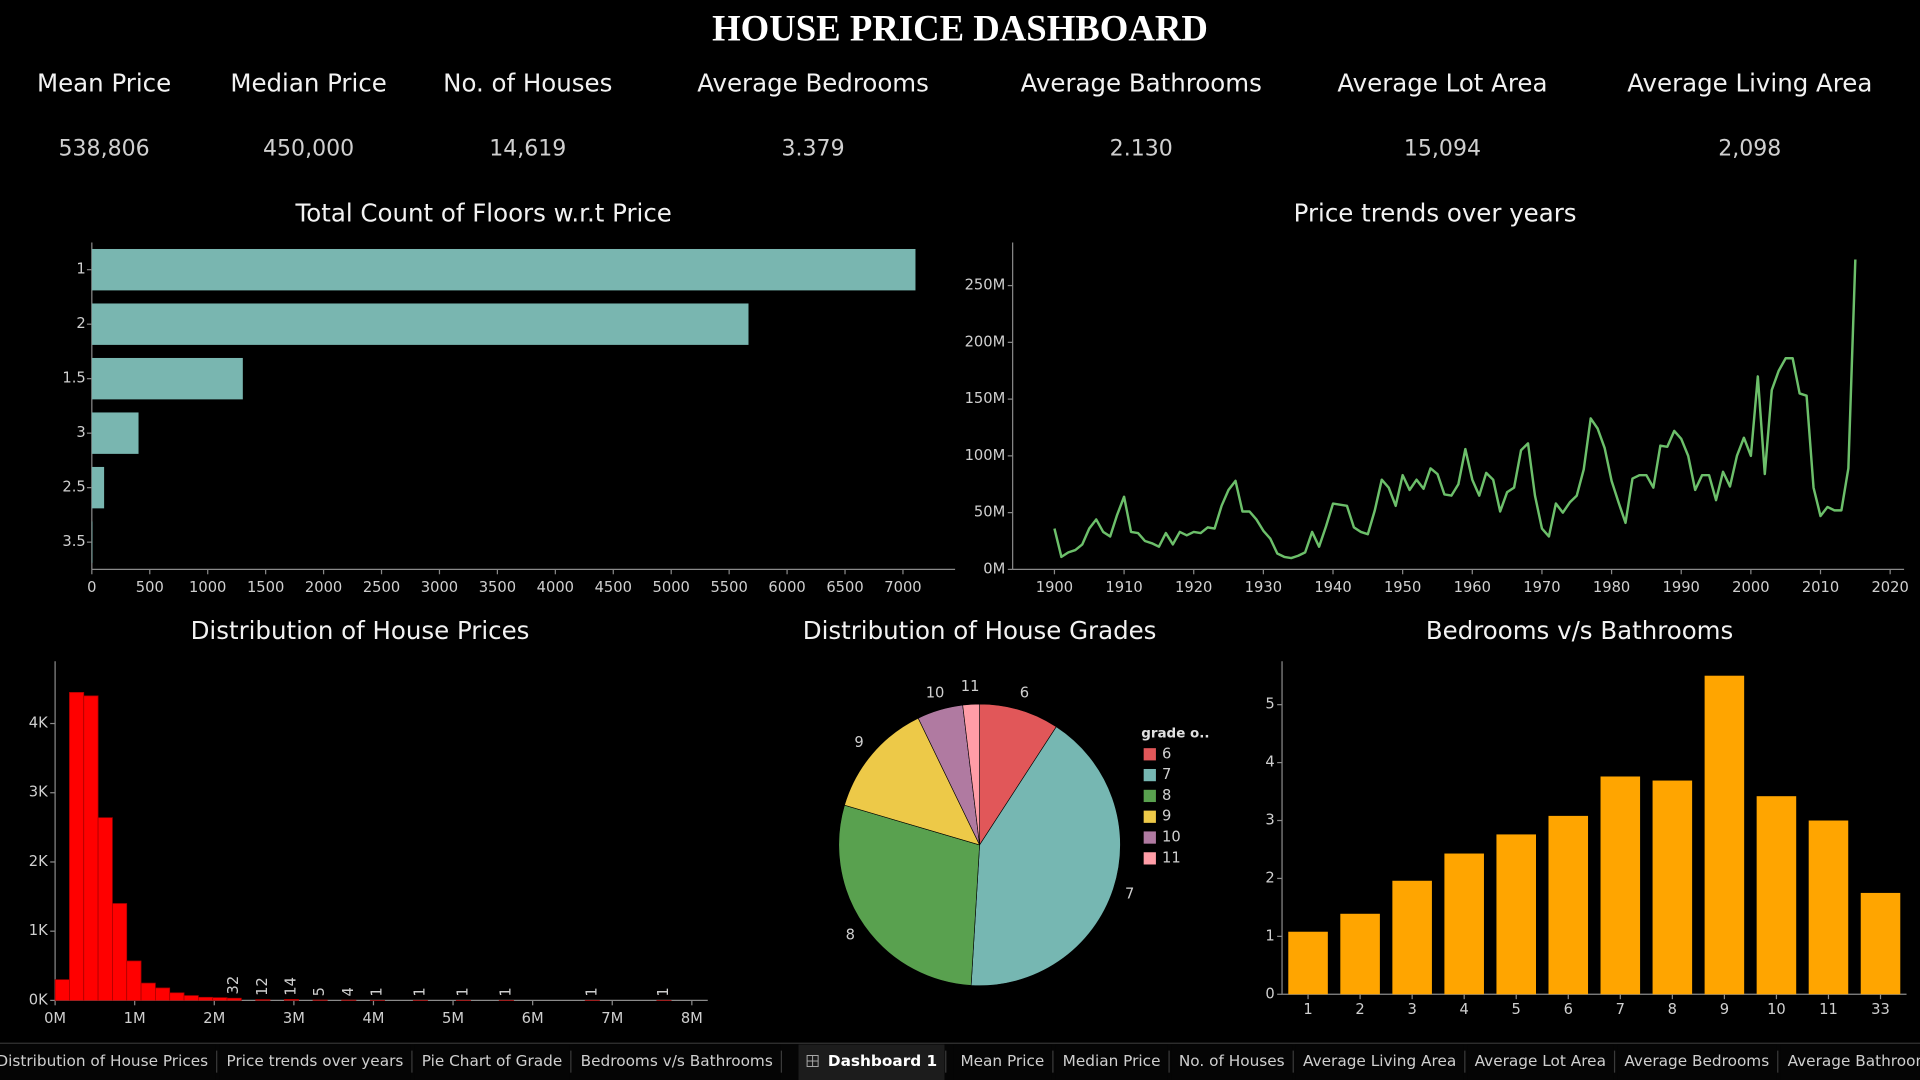 The height and width of the screenshot is (1080, 1920). I want to click on kpi-label: Average Bedrooms, so click(813, 82).